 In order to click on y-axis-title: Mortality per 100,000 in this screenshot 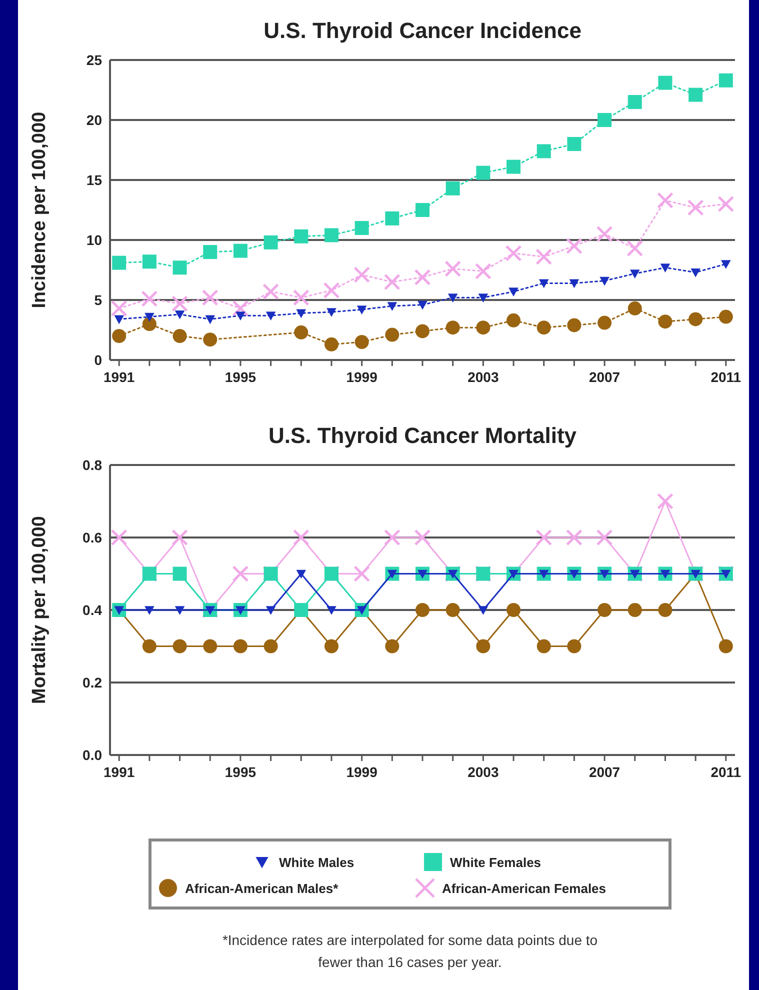, I will do `click(39, 610)`.